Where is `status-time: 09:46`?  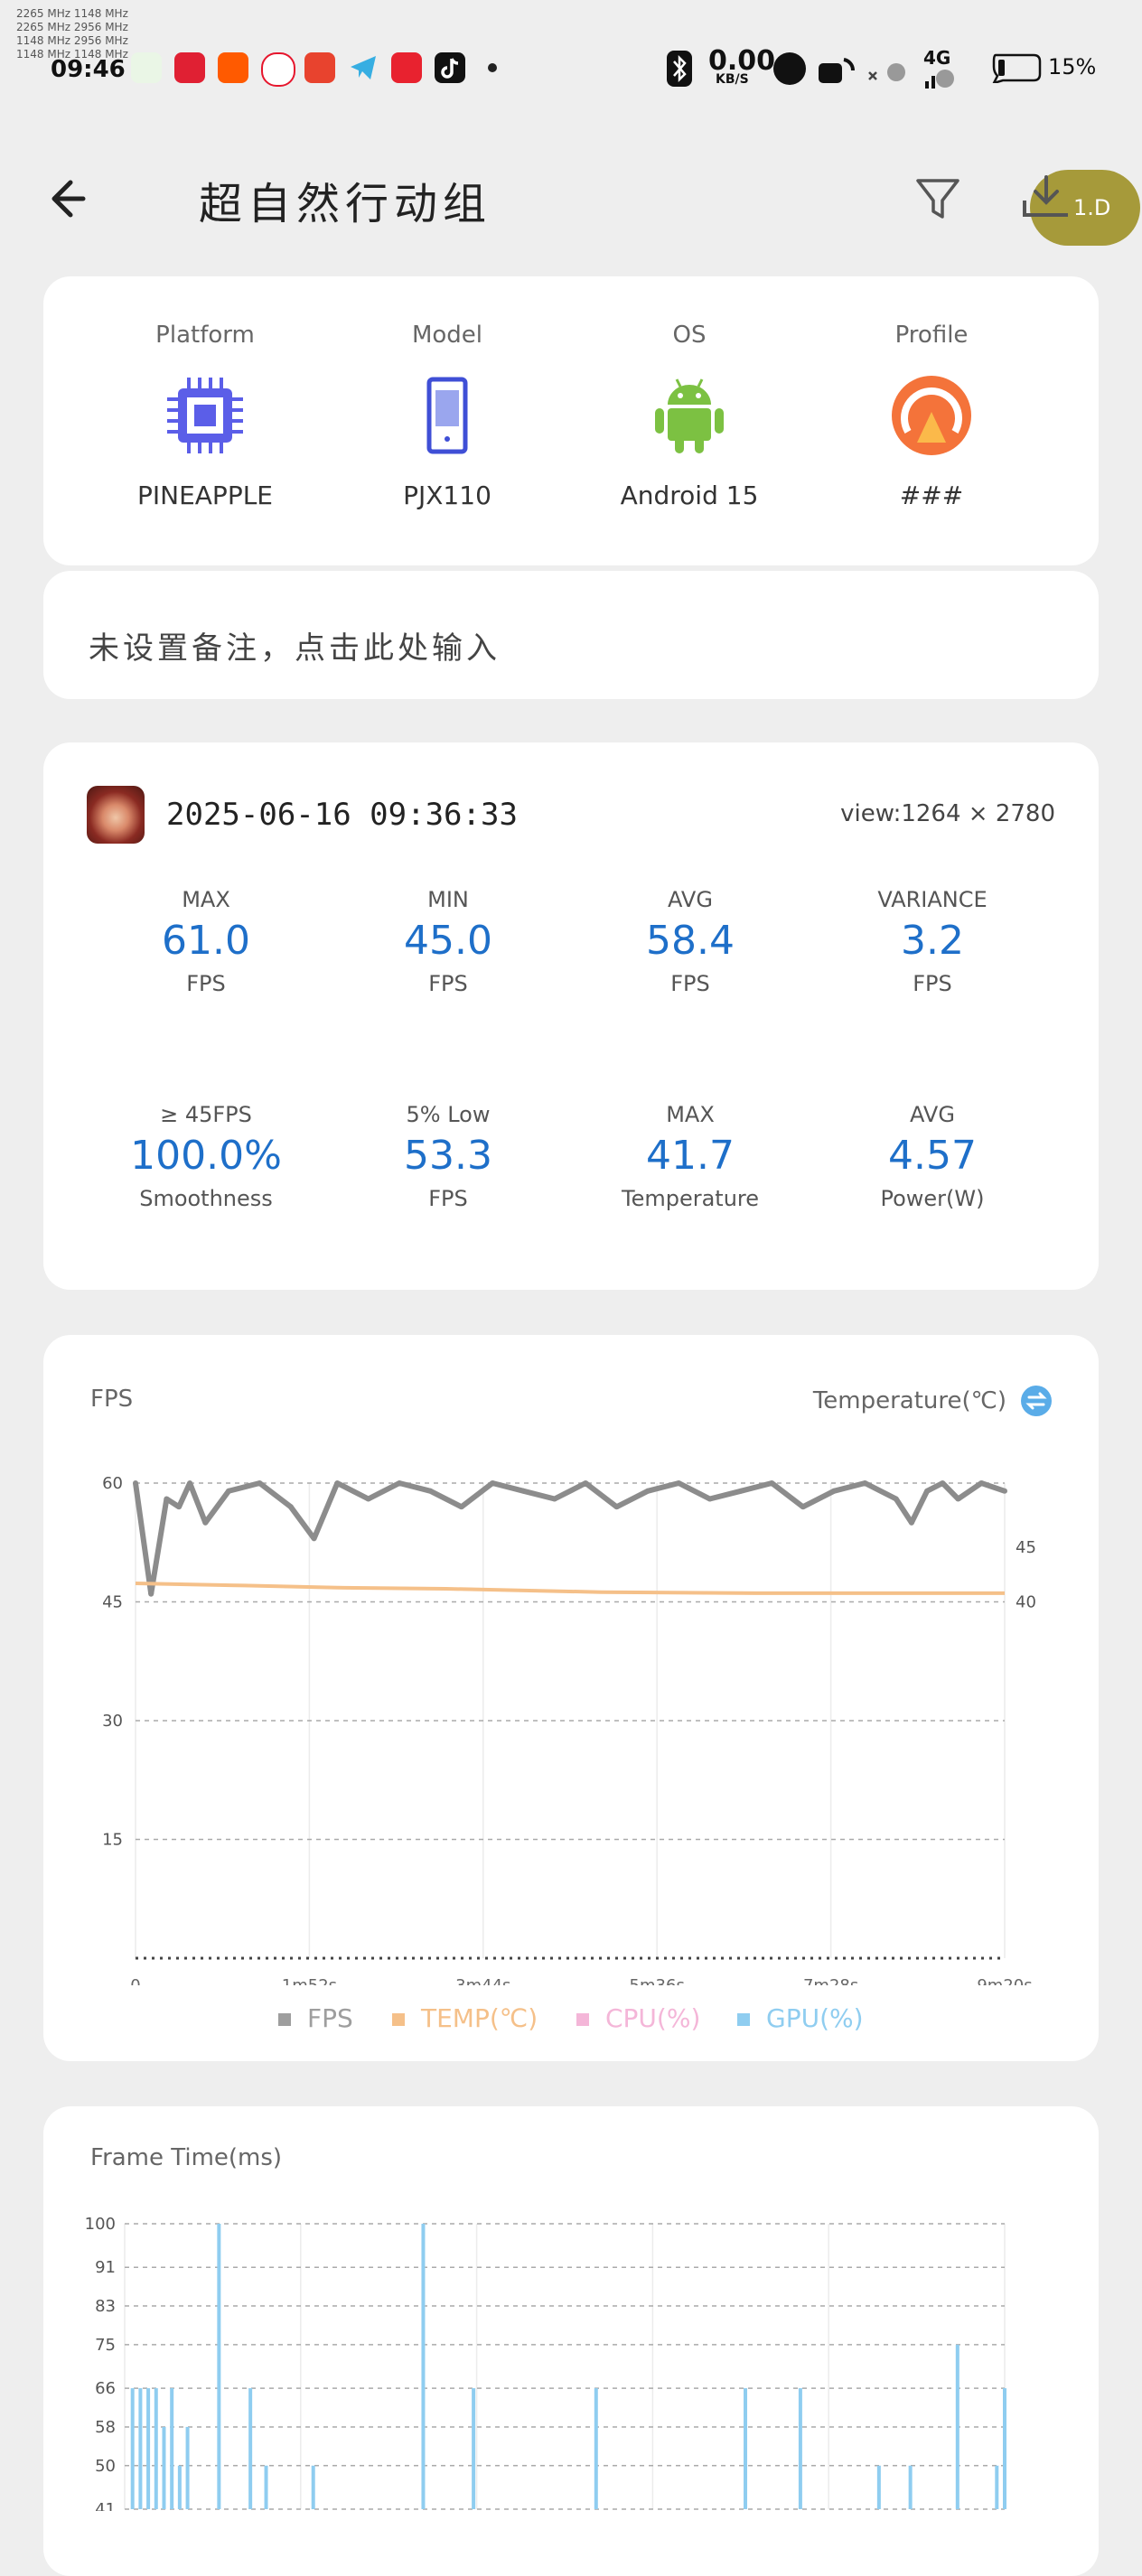
status-time: 09:46 is located at coordinates (88, 69).